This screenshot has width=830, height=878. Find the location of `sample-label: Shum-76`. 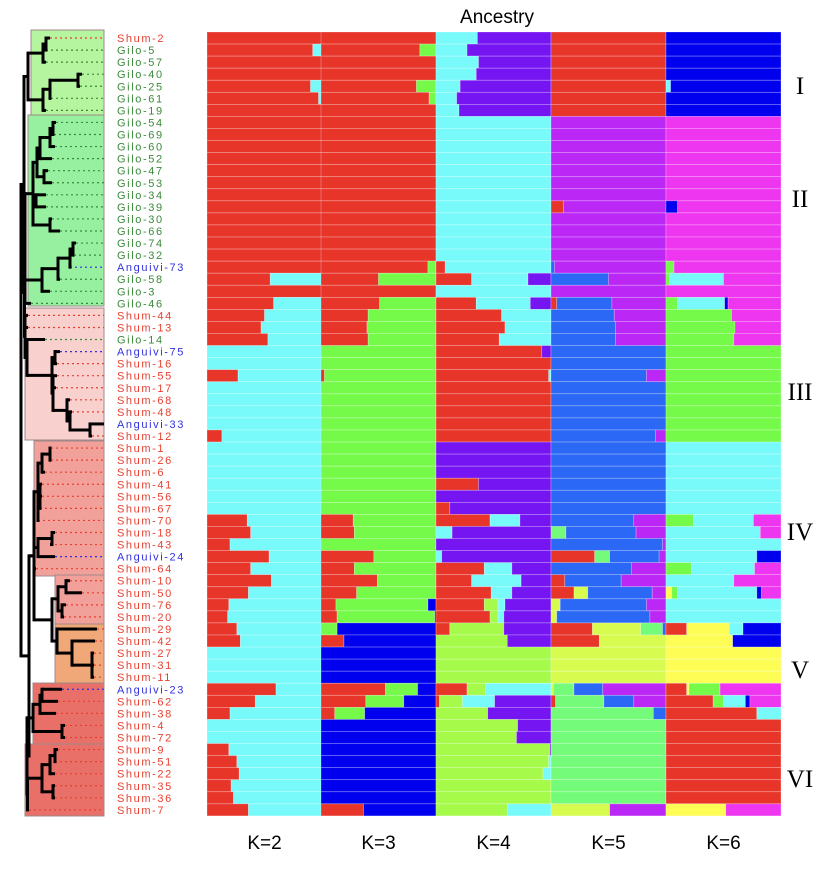

sample-label: Shum-76 is located at coordinates (145, 606).